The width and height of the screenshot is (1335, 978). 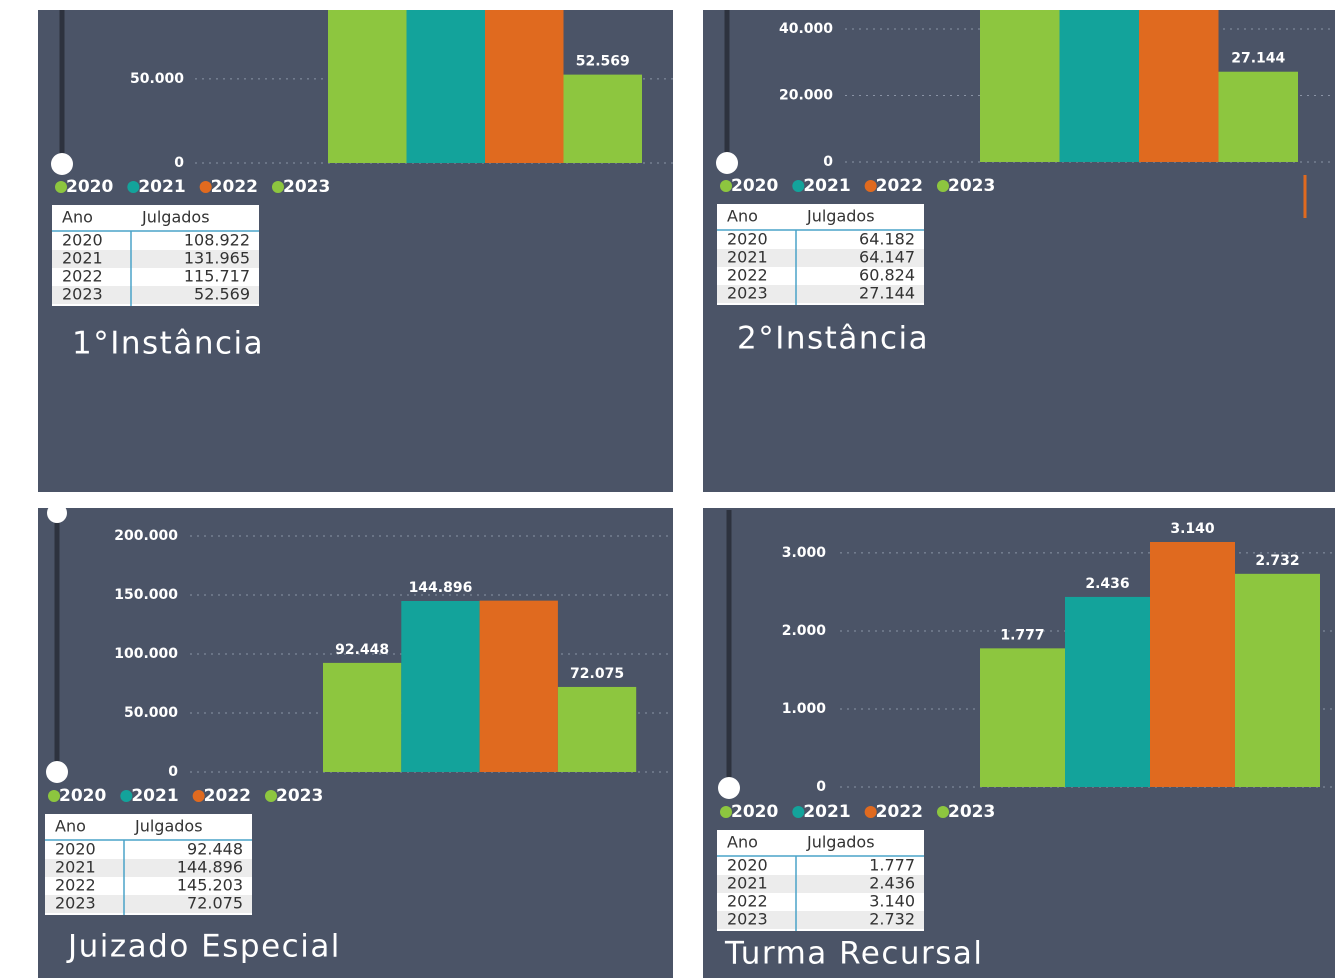 I want to click on chart: 0 20.000 40.000 27.144, so click(x=1057, y=90).